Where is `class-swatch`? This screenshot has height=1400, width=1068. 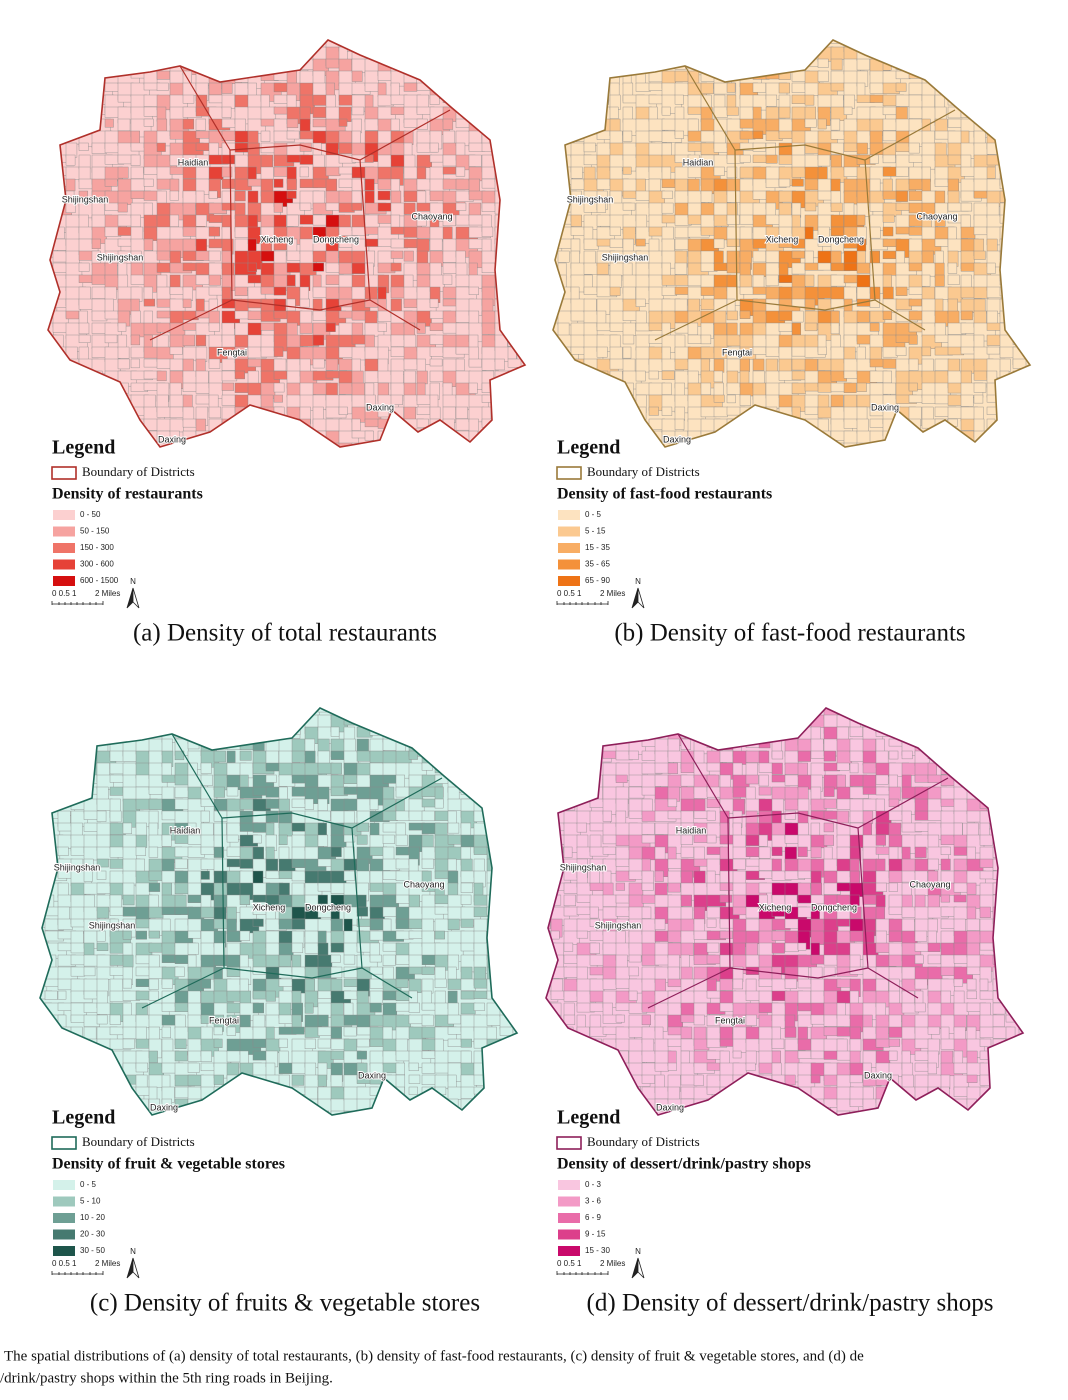 class-swatch is located at coordinates (569, 531).